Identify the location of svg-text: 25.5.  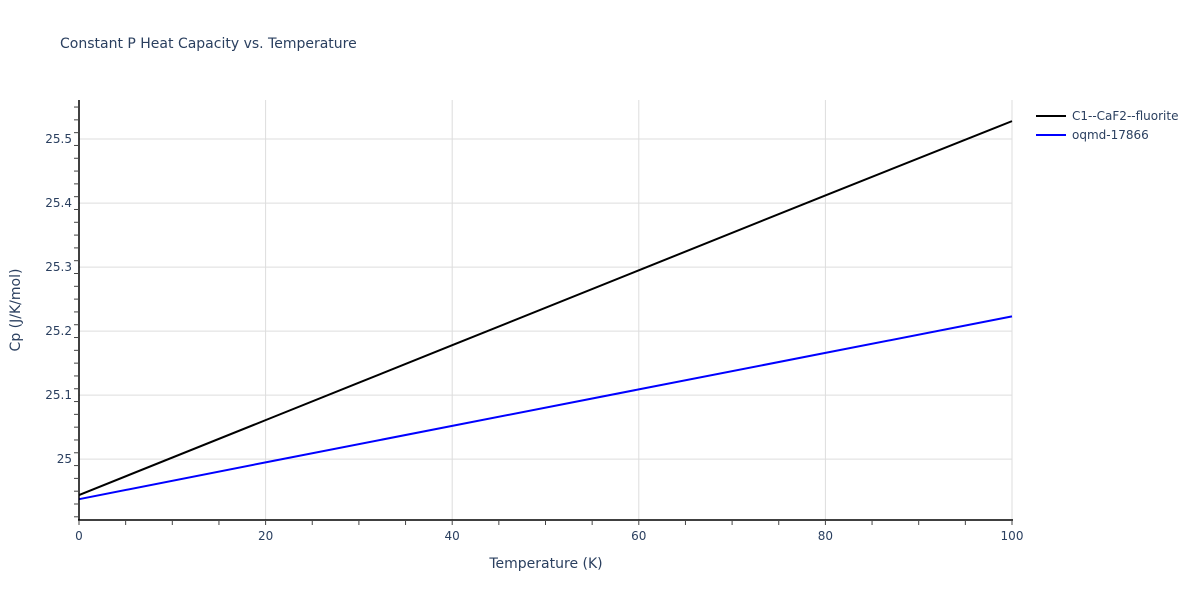
(58, 139).